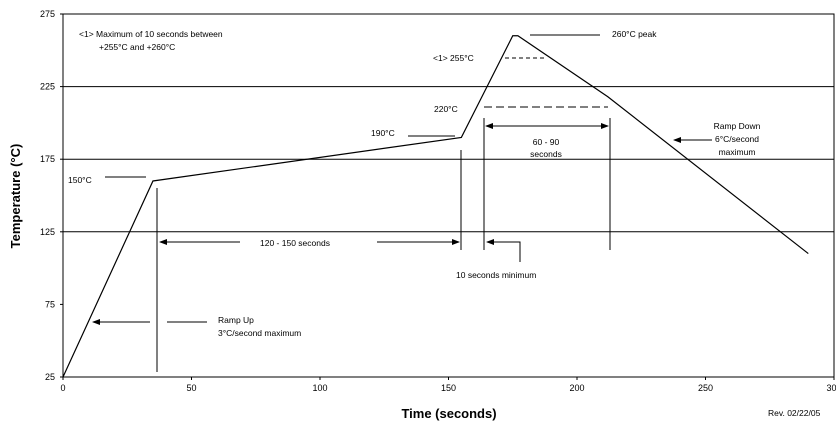 Image resolution: width=836 pixels, height=424 pixels. What do you see at coordinates (50, 304) in the screenshot?
I see `y-tick-label-75: 75` at bounding box center [50, 304].